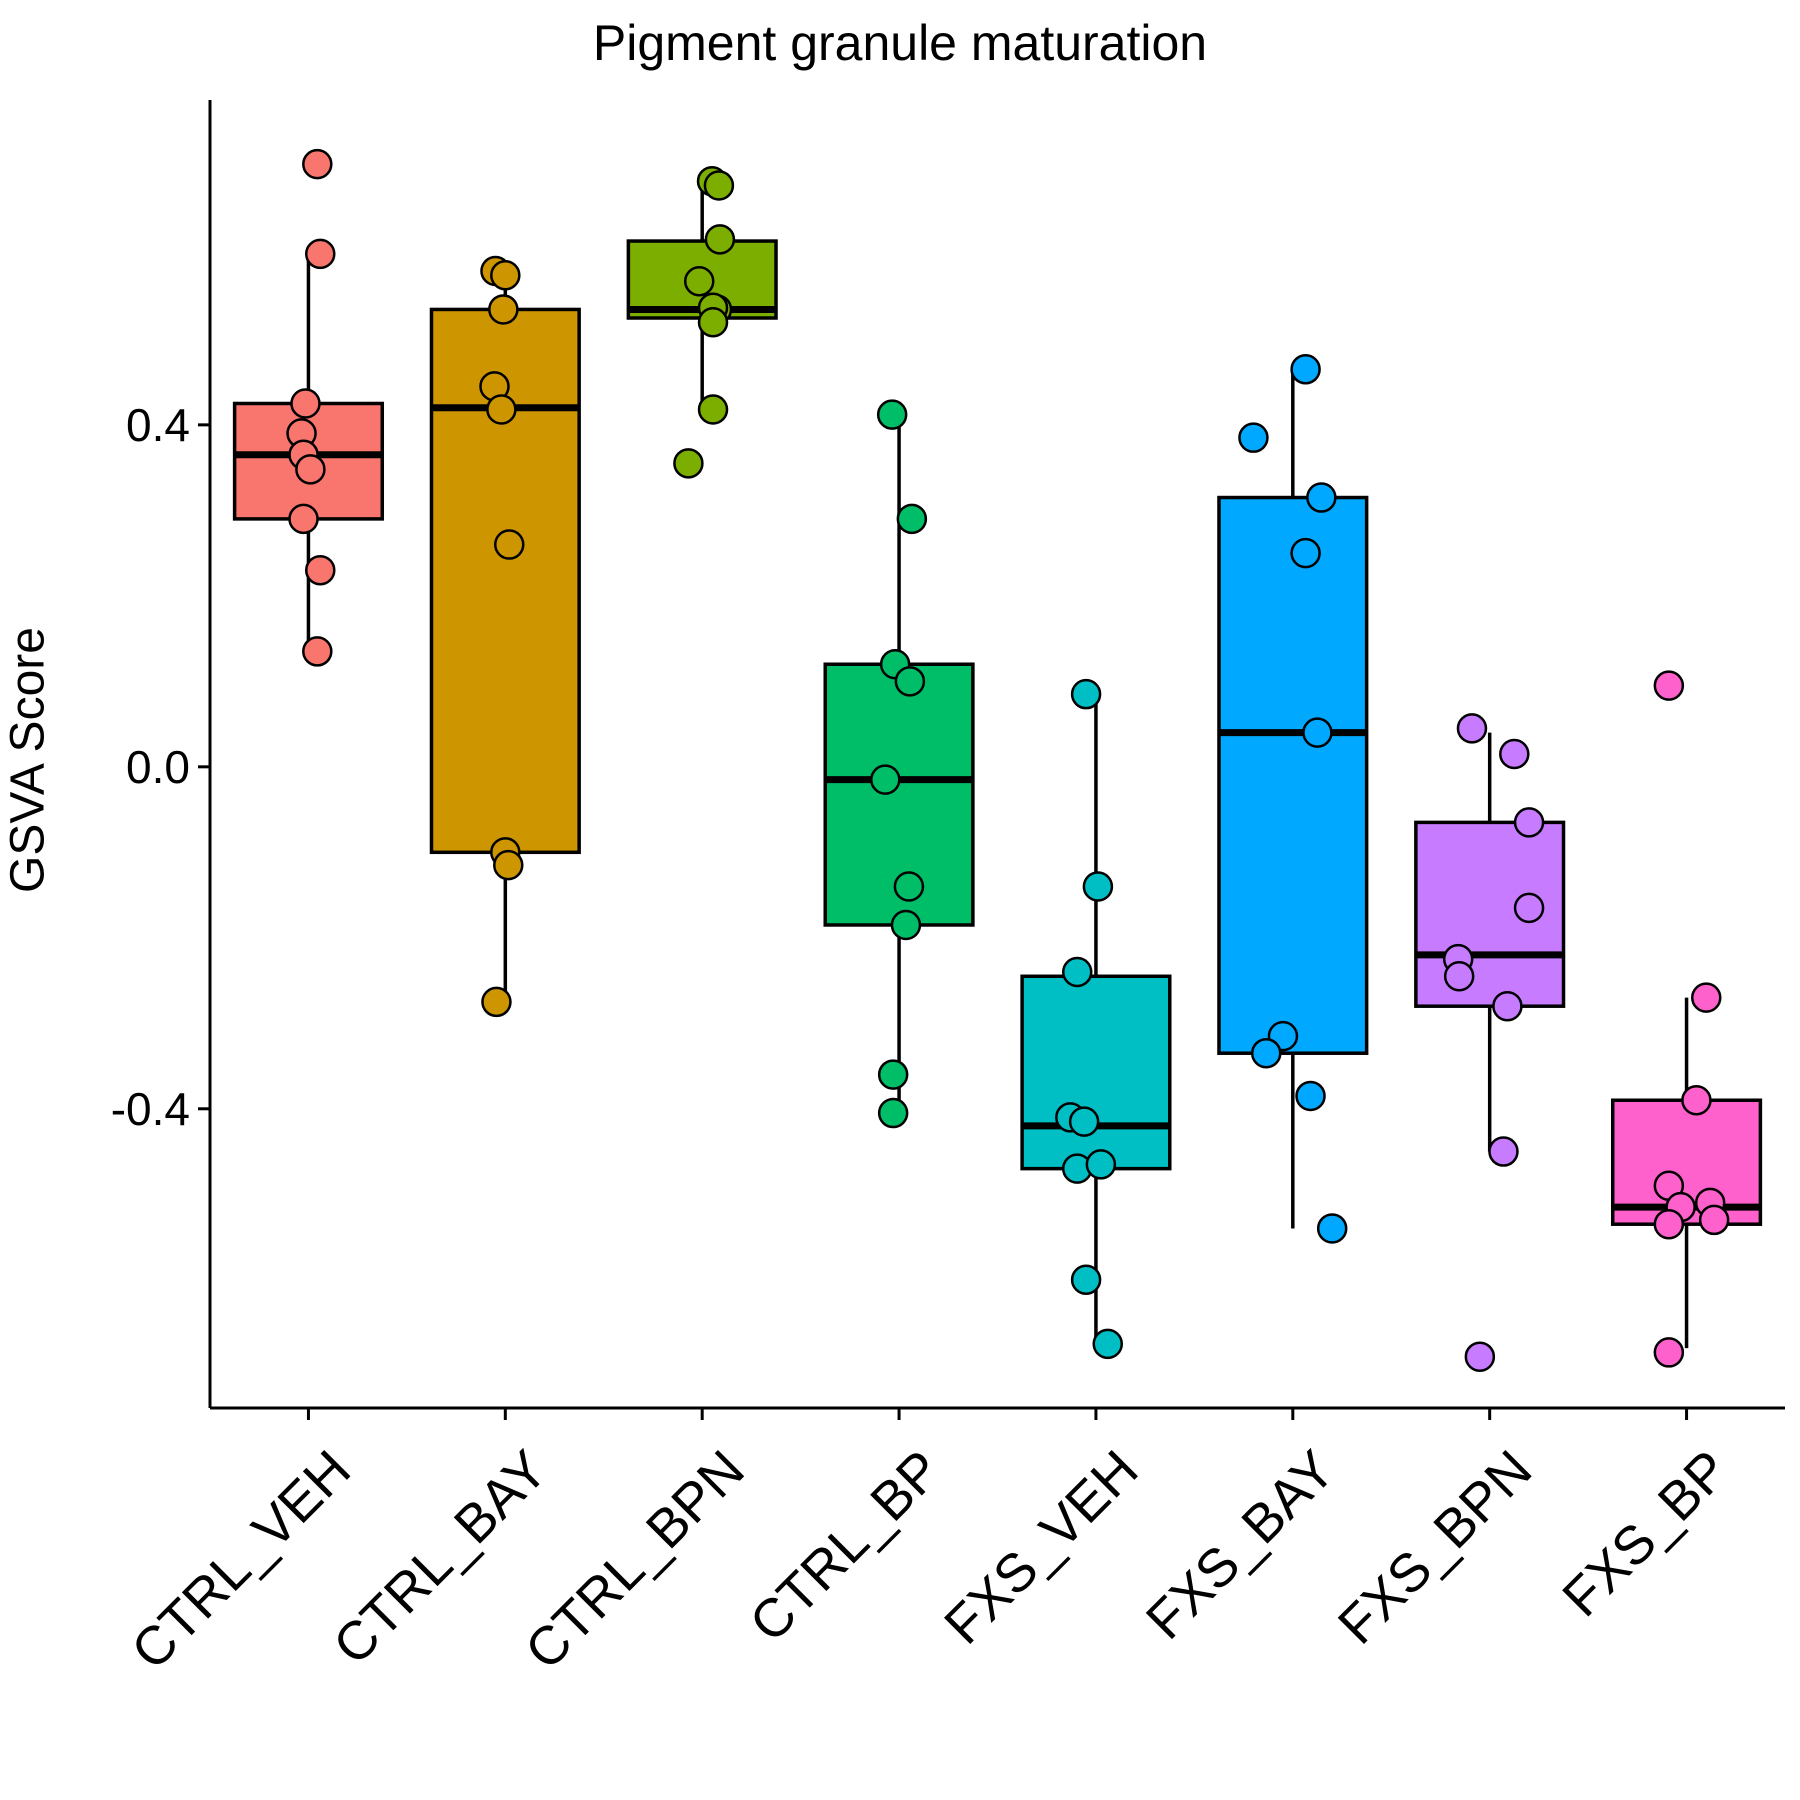  Describe the element at coordinates (845, 1546) in the screenshot. I see `x-tick-label-ctrl-bp: CTRL_BP` at that location.